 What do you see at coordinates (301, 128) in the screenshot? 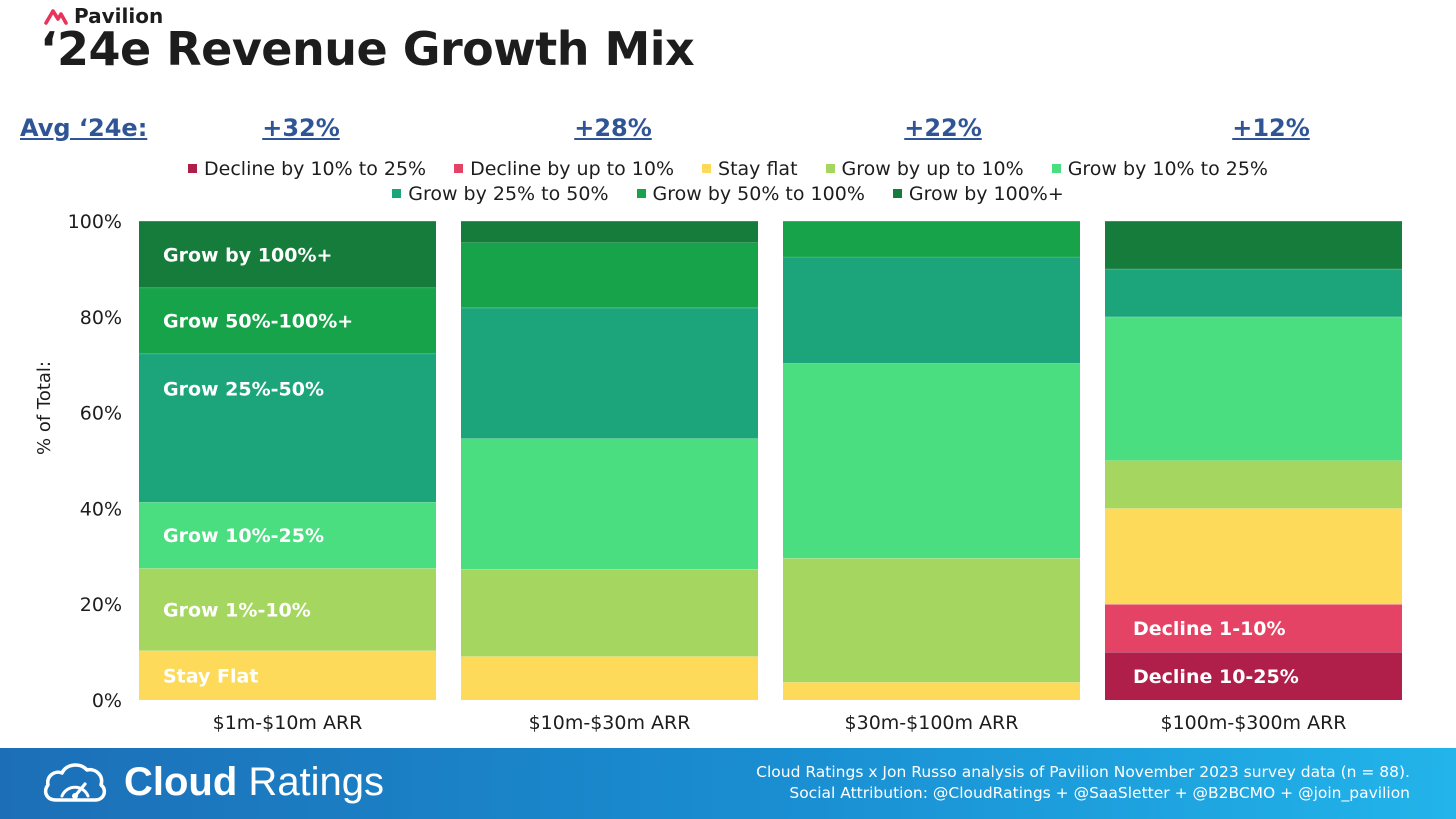
I see `avg-value-1: +32%` at bounding box center [301, 128].